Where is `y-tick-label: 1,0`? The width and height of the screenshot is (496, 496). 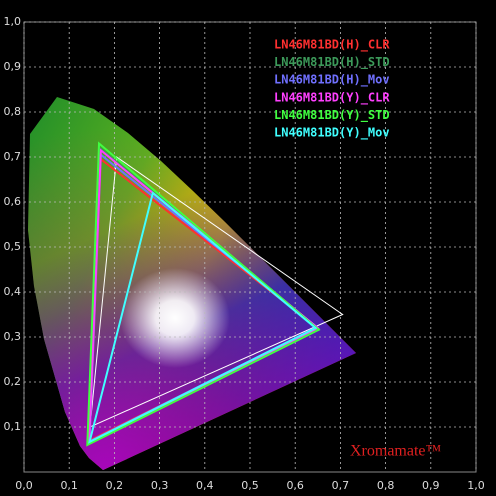 y-tick-label: 1,0 is located at coordinates (13, 21).